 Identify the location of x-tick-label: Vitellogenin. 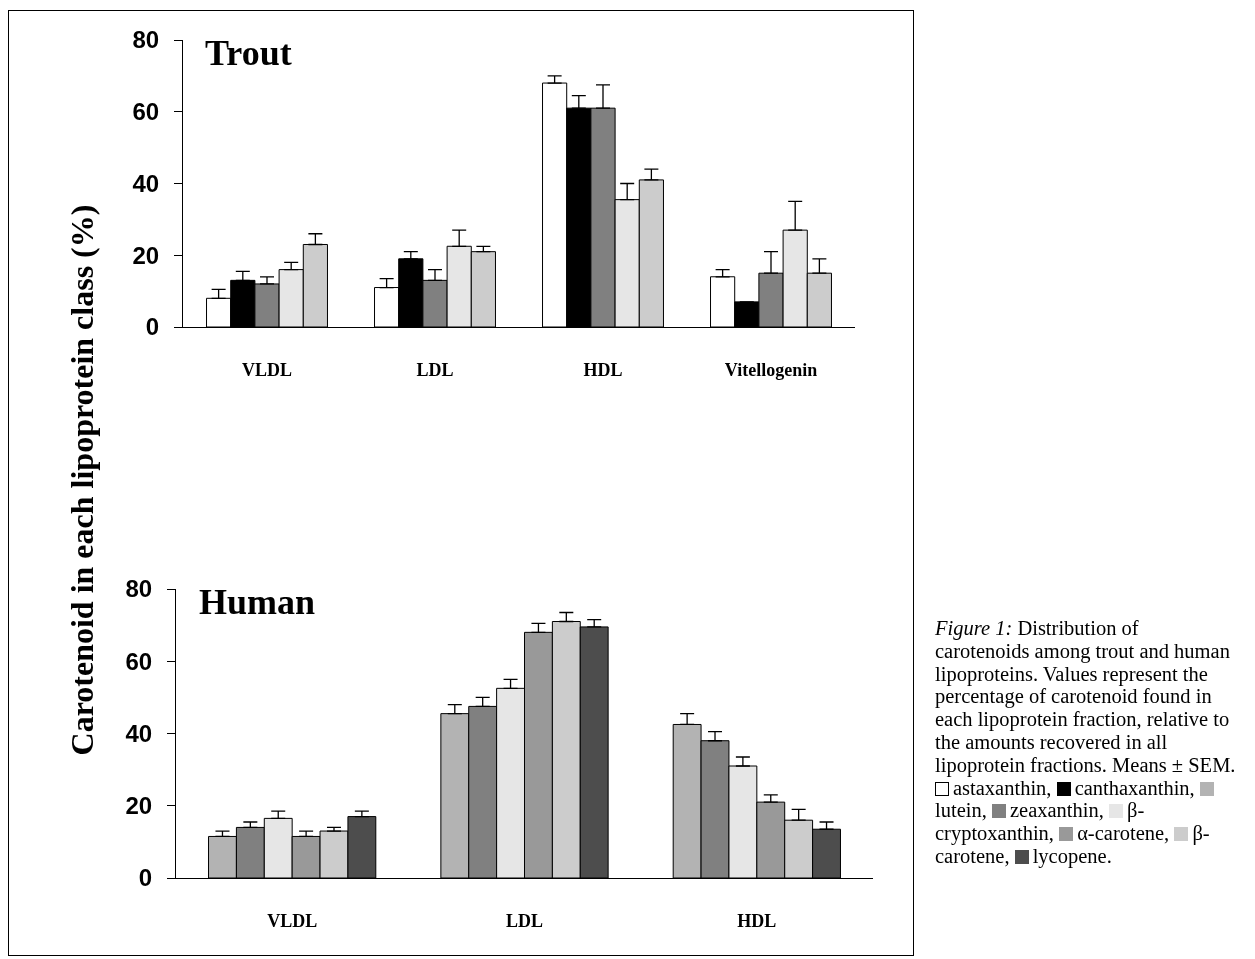
(771, 369).